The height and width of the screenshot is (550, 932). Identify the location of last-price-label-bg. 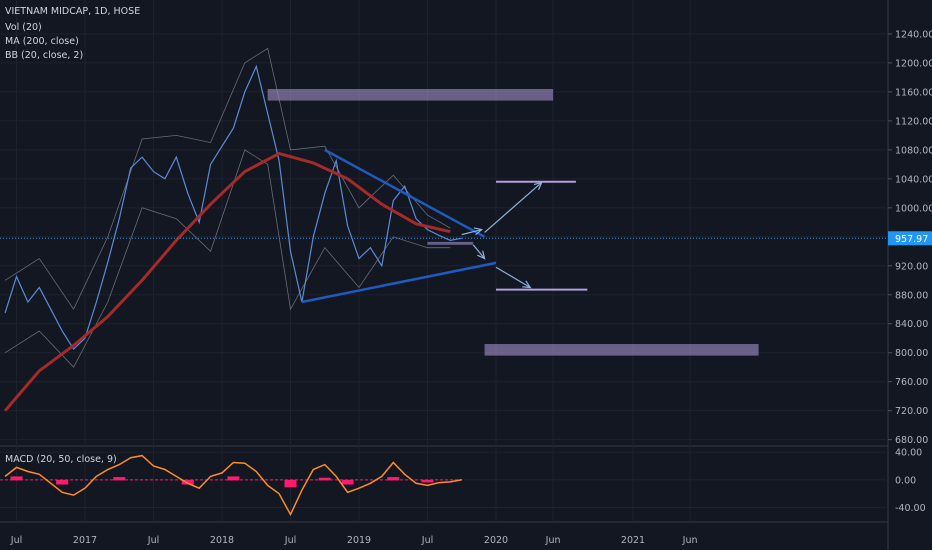
(910, 238).